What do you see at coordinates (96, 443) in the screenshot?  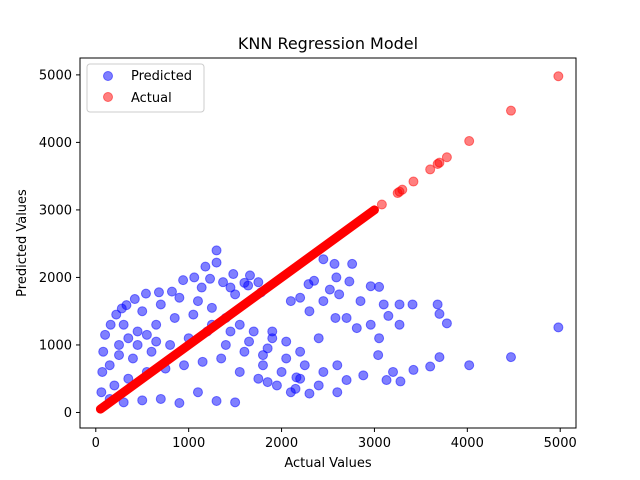 I see `x-tick-label: 0` at bounding box center [96, 443].